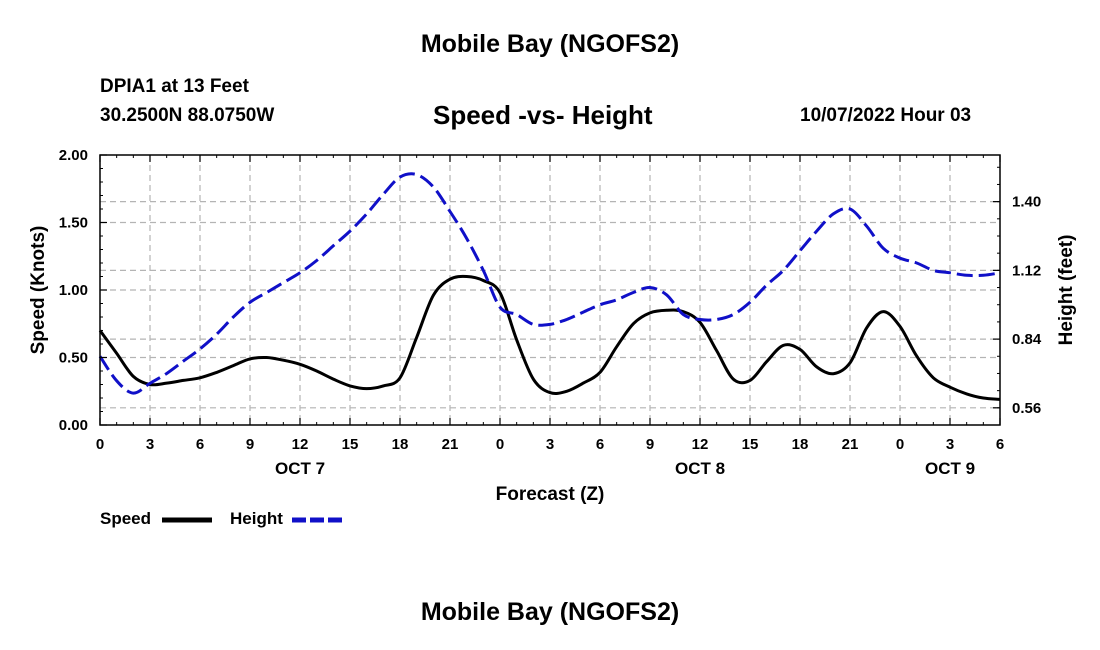 The width and height of the screenshot is (1100, 650). What do you see at coordinates (256, 518) in the screenshot?
I see `legend-height-label: Height` at bounding box center [256, 518].